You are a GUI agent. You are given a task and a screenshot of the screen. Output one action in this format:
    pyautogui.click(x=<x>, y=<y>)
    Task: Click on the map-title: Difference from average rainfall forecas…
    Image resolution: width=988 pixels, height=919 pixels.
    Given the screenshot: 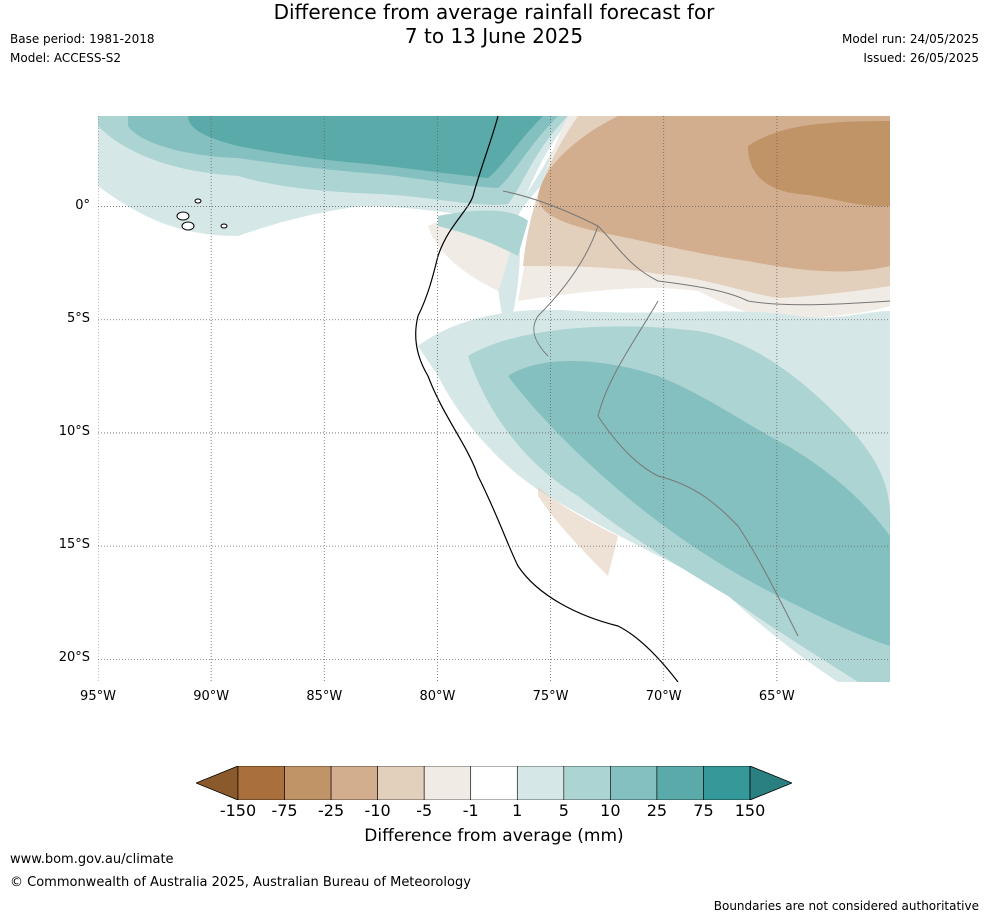 What is the action you would take?
    pyautogui.click(x=494, y=24)
    